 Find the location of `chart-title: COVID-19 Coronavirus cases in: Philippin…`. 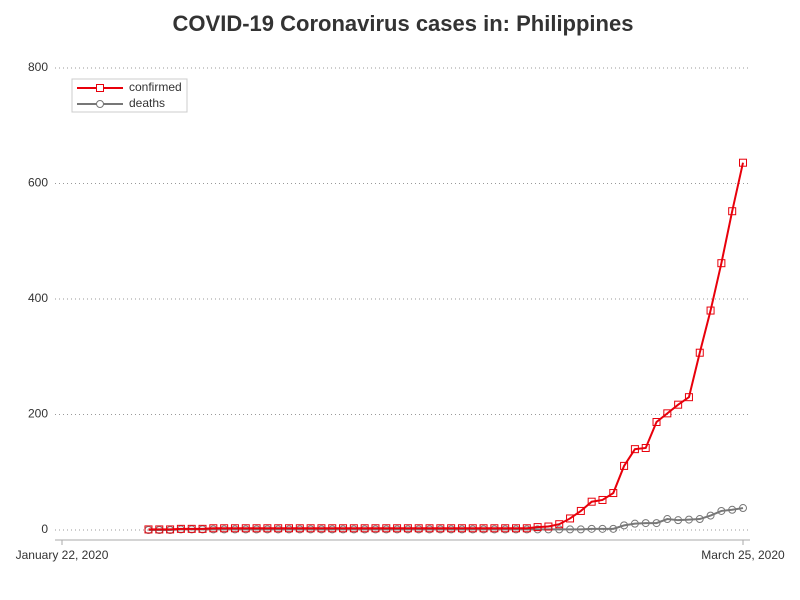

chart-title: COVID-19 Coronavirus cases in: Philippin… is located at coordinates (403, 23).